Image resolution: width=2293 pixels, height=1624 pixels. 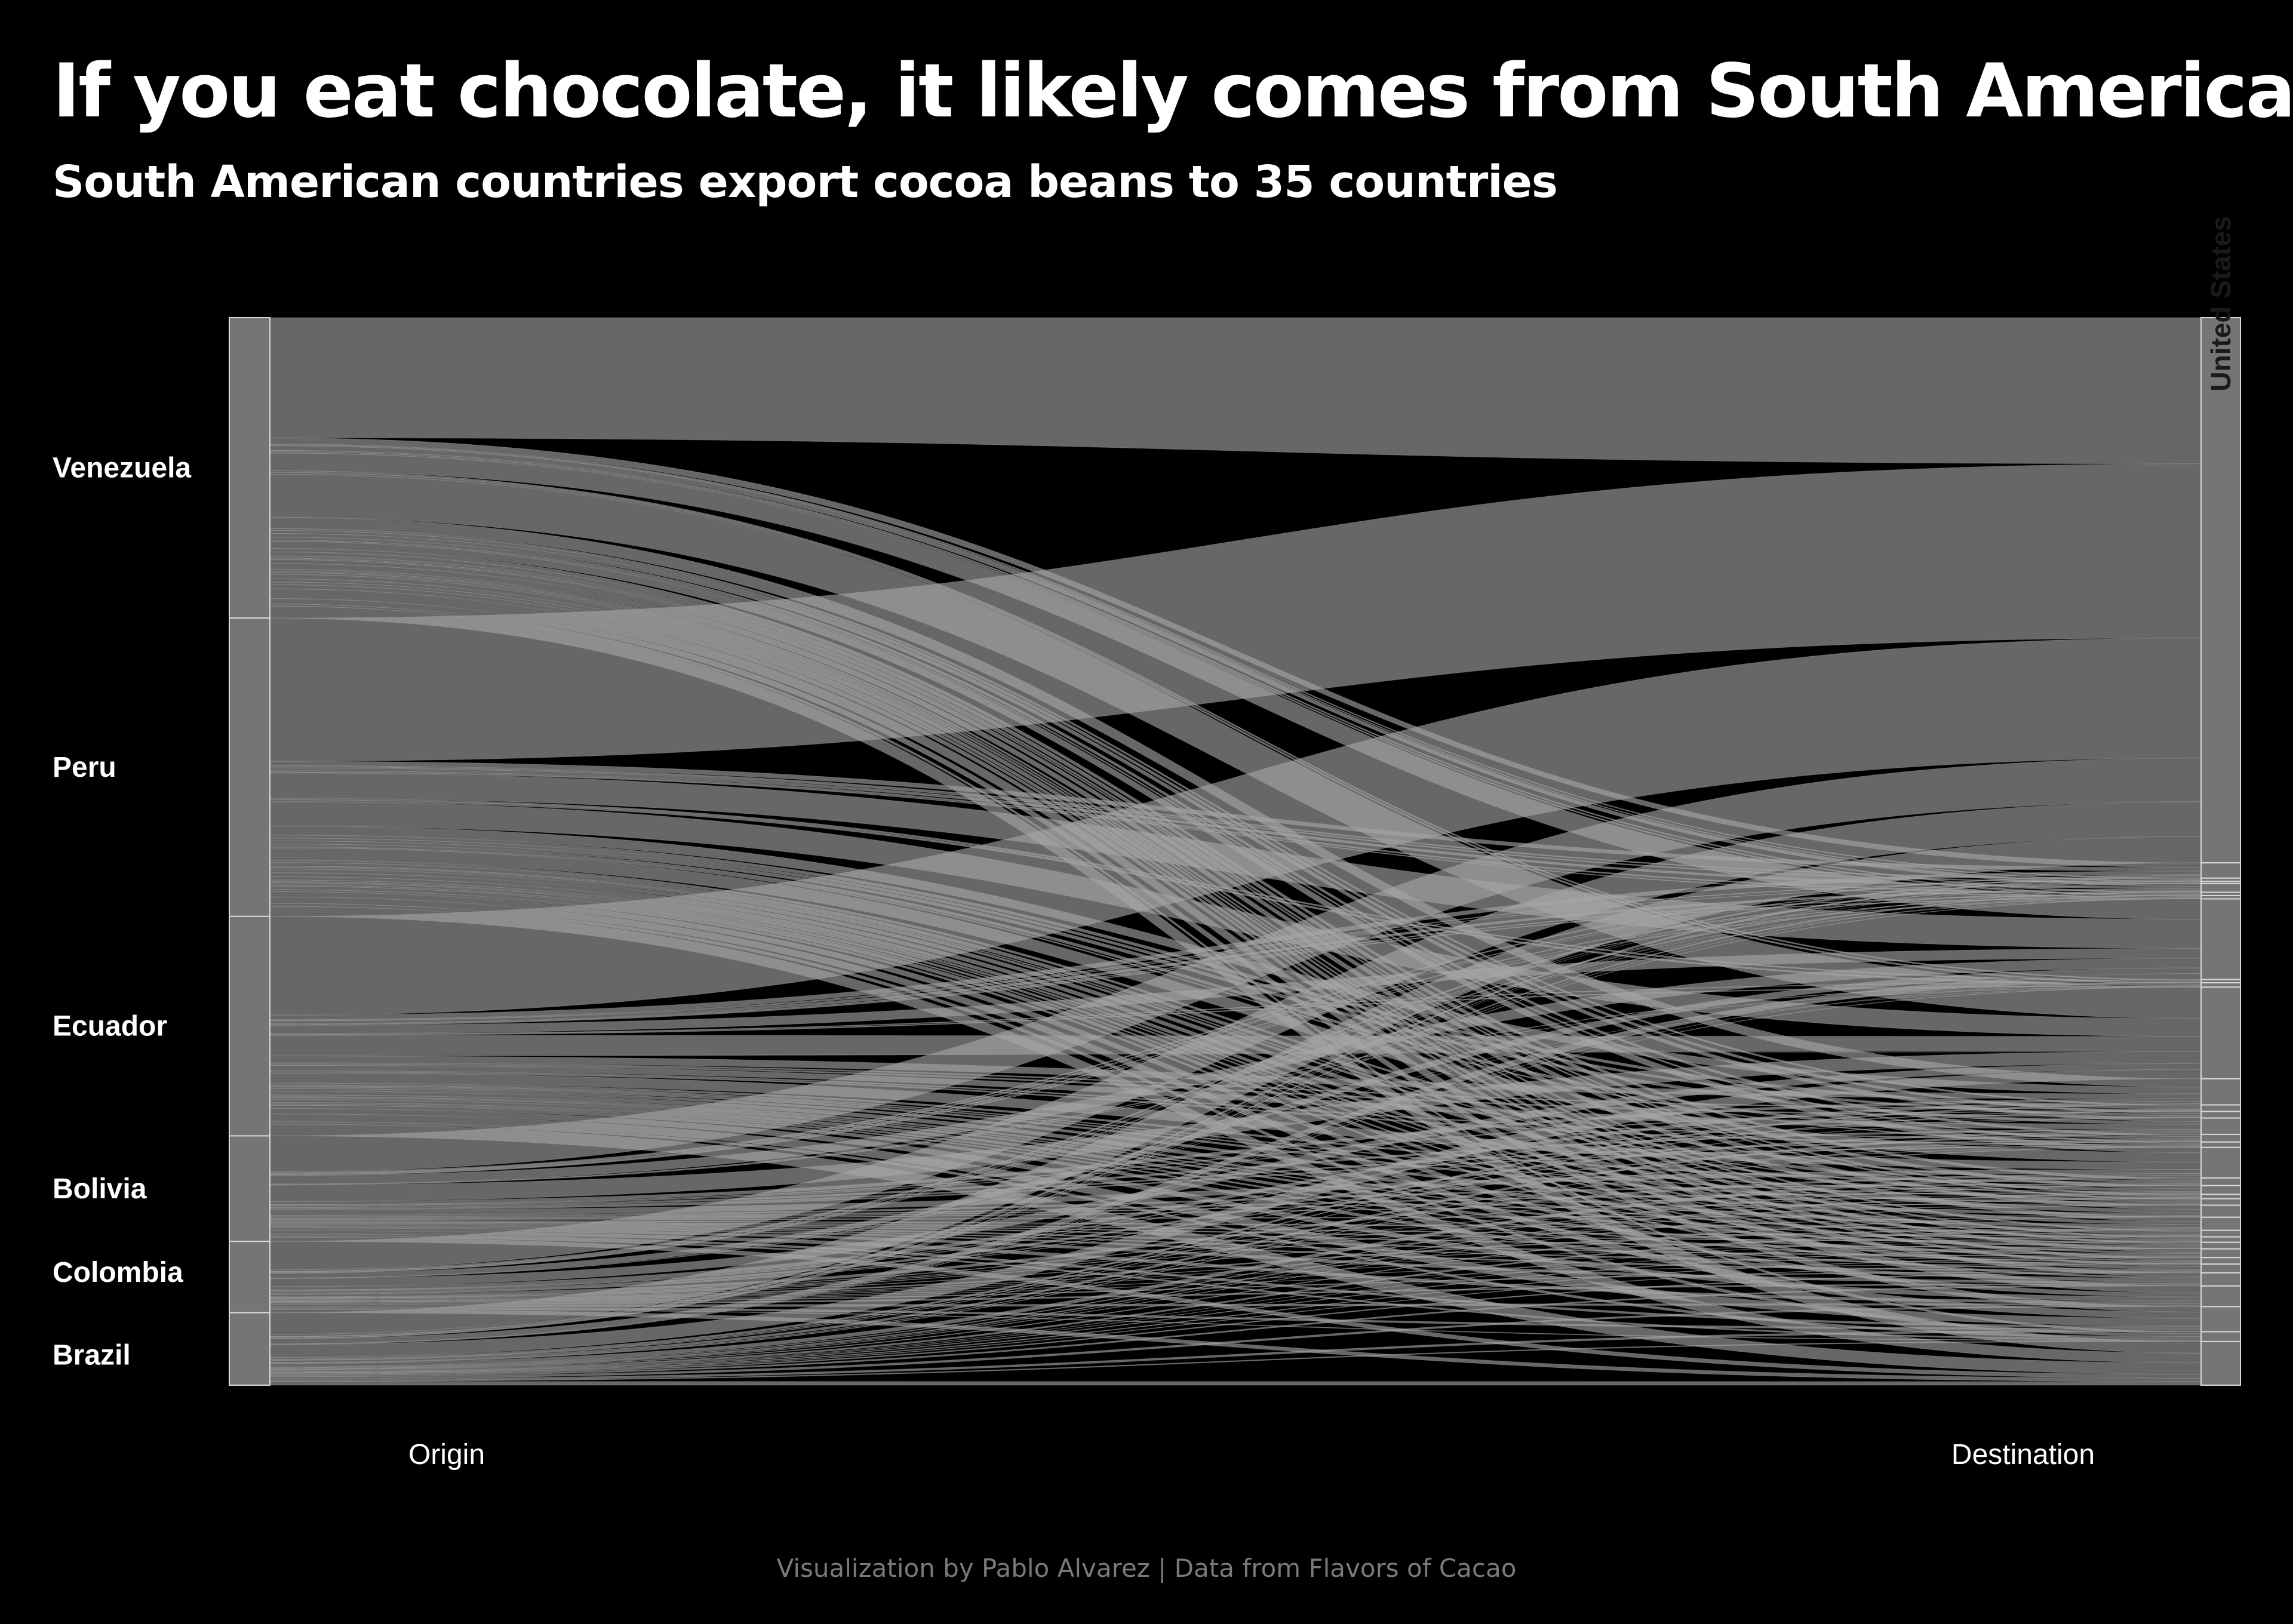 What do you see at coordinates (2221, 304) in the screenshot?
I see `destination-label: United States` at bounding box center [2221, 304].